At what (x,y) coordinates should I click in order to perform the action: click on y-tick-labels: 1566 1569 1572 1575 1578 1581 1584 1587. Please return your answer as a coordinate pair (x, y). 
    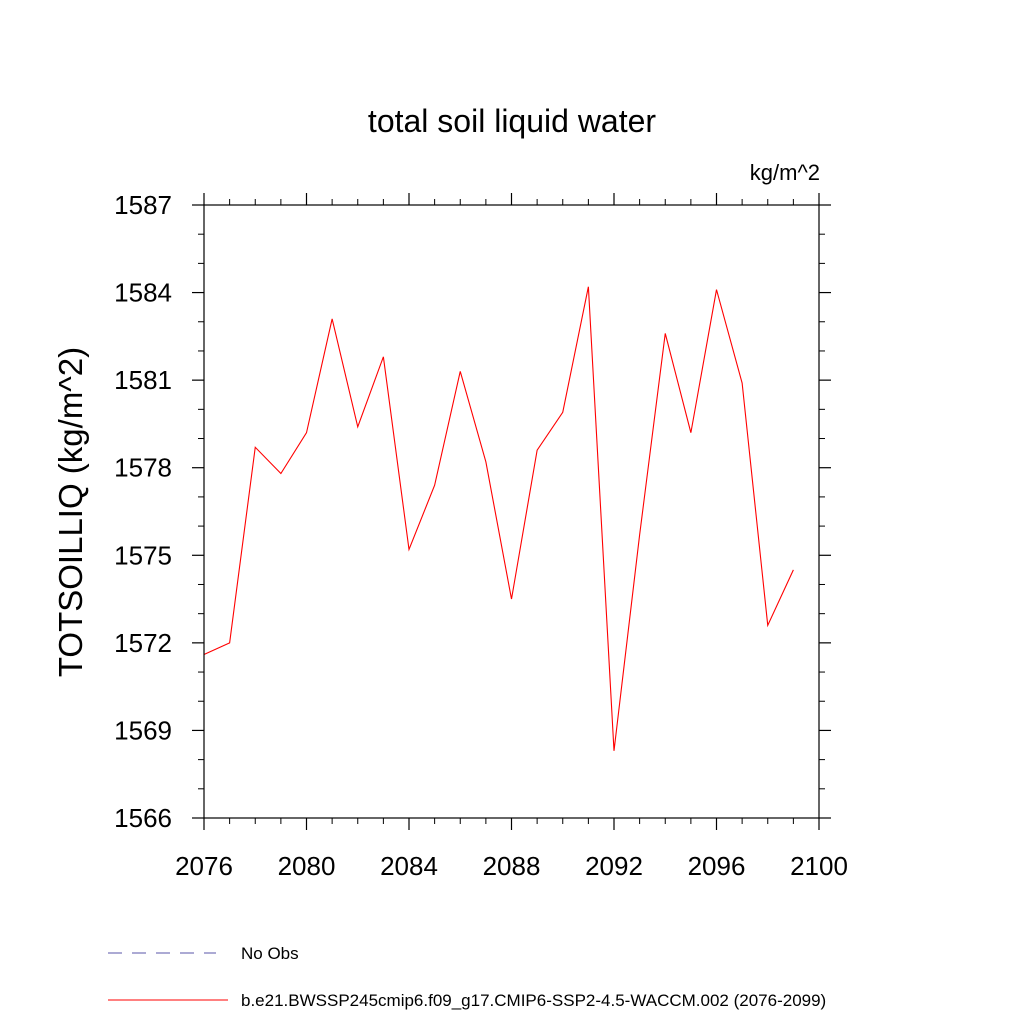
    Looking at the image, I should click on (143, 511).